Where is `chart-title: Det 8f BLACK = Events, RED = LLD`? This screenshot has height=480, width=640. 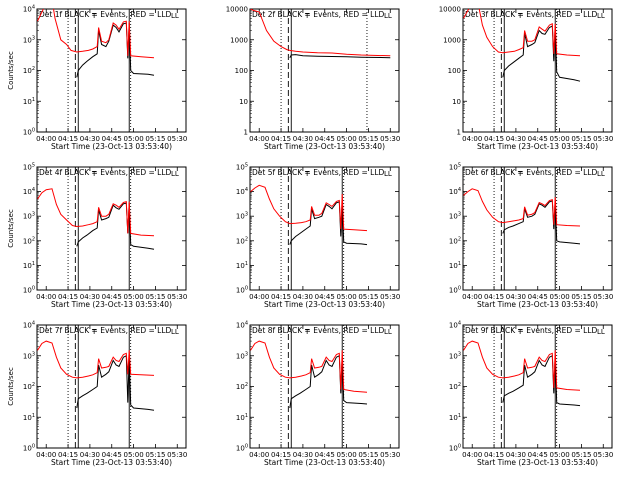
chart-title: Det 8f BLACK = Events, RED = LLD is located at coordinates (318, 330).